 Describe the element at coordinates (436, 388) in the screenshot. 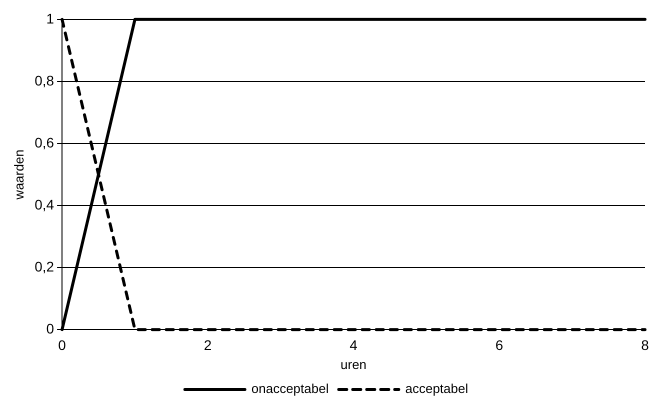

I see `legend-label: acceptabel` at that location.